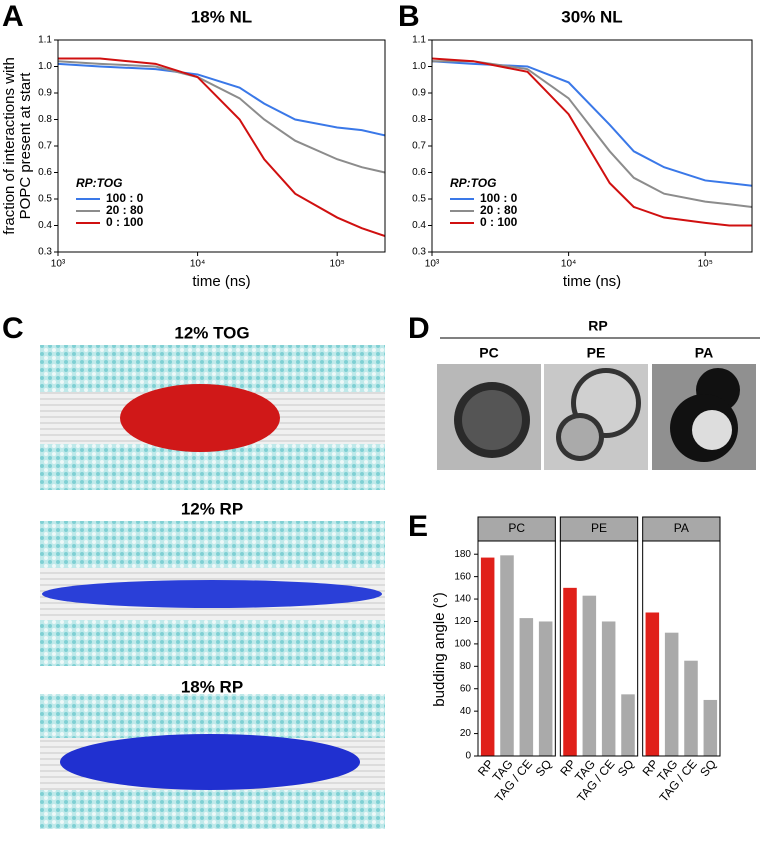 The image size is (760, 841). Describe the element at coordinates (466, 711) in the screenshot. I see `y-tick-label: 40` at that location.